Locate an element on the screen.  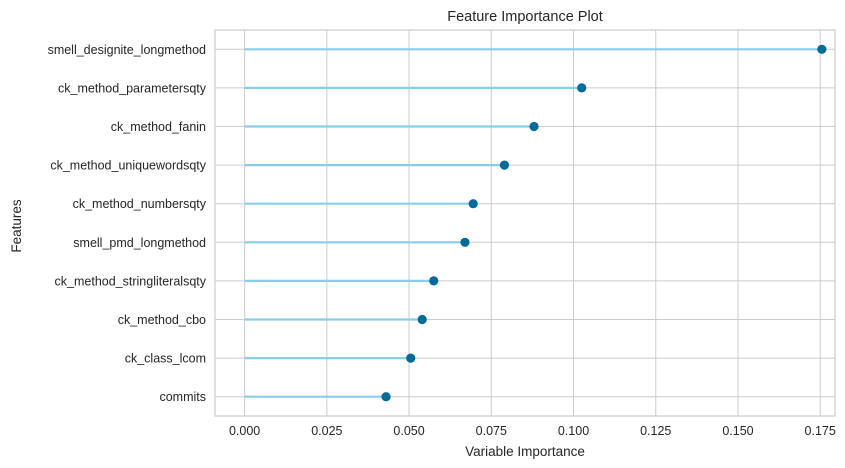
y-axis-label: Features is located at coordinates (16, 226).